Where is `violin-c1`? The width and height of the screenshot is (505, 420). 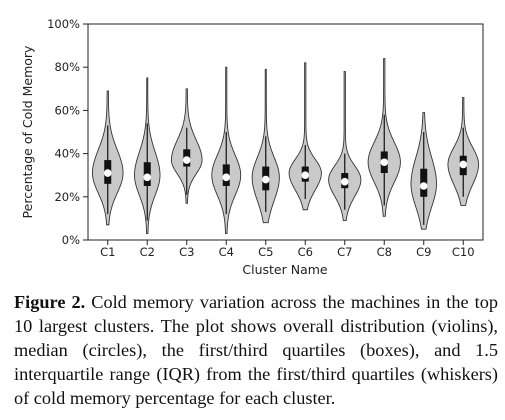 violin-c1 is located at coordinates (107, 158).